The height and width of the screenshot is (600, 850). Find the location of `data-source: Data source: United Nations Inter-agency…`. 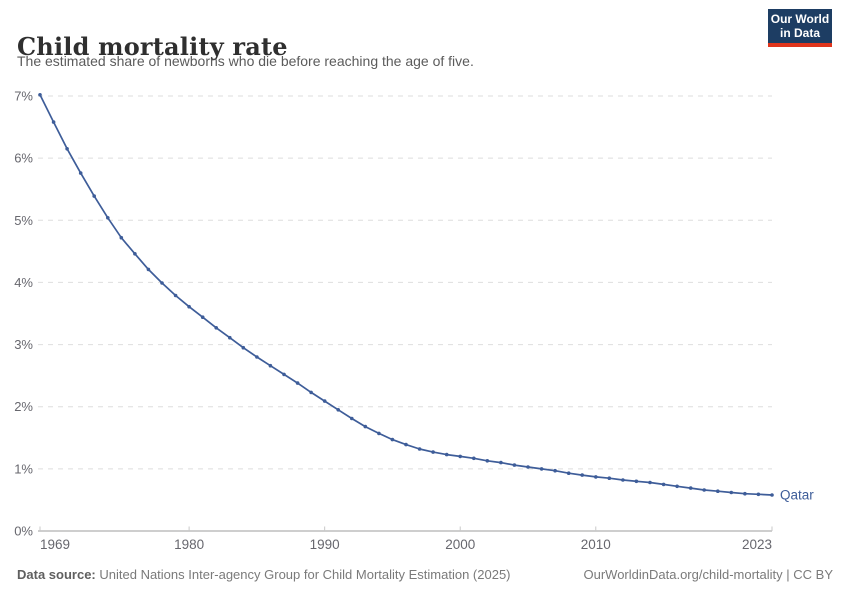

data-source: Data source: United Nations Inter-agency… is located at coordinates (264, 574).